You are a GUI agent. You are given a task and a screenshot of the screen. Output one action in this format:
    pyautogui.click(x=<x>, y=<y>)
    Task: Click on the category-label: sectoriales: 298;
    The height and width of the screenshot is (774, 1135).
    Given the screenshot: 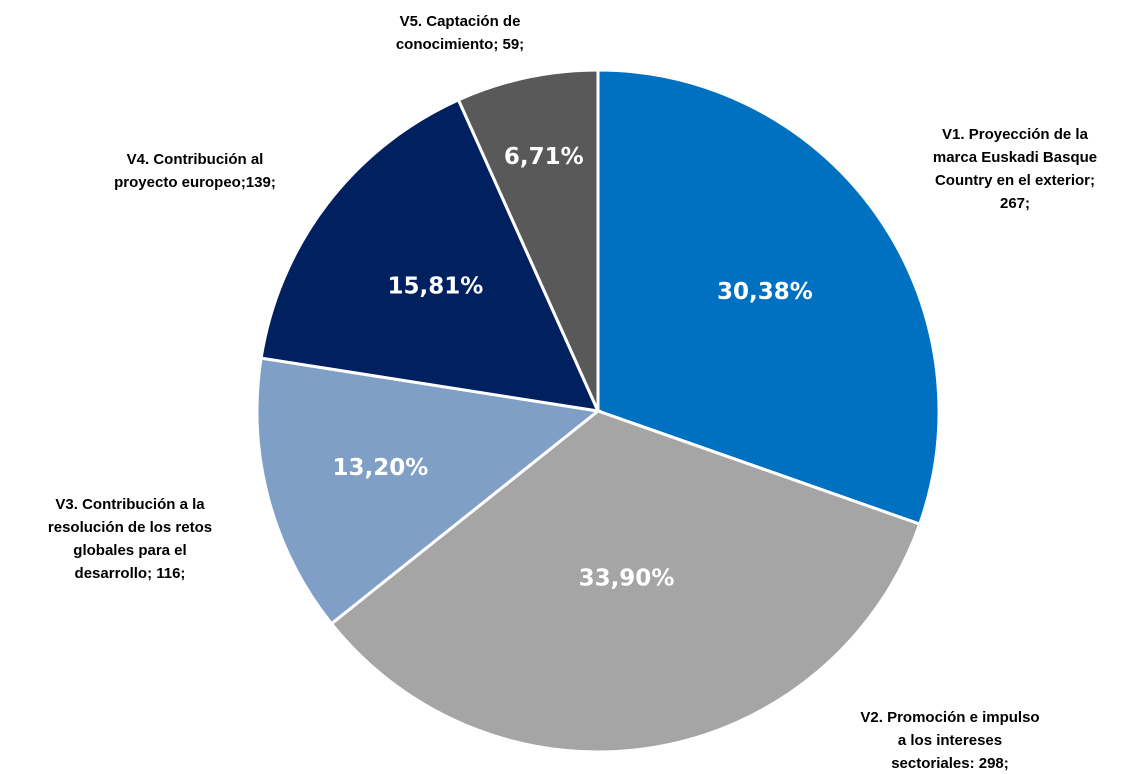 What is the action you would take?
    pyautogui.click(x=950, y=763)
    